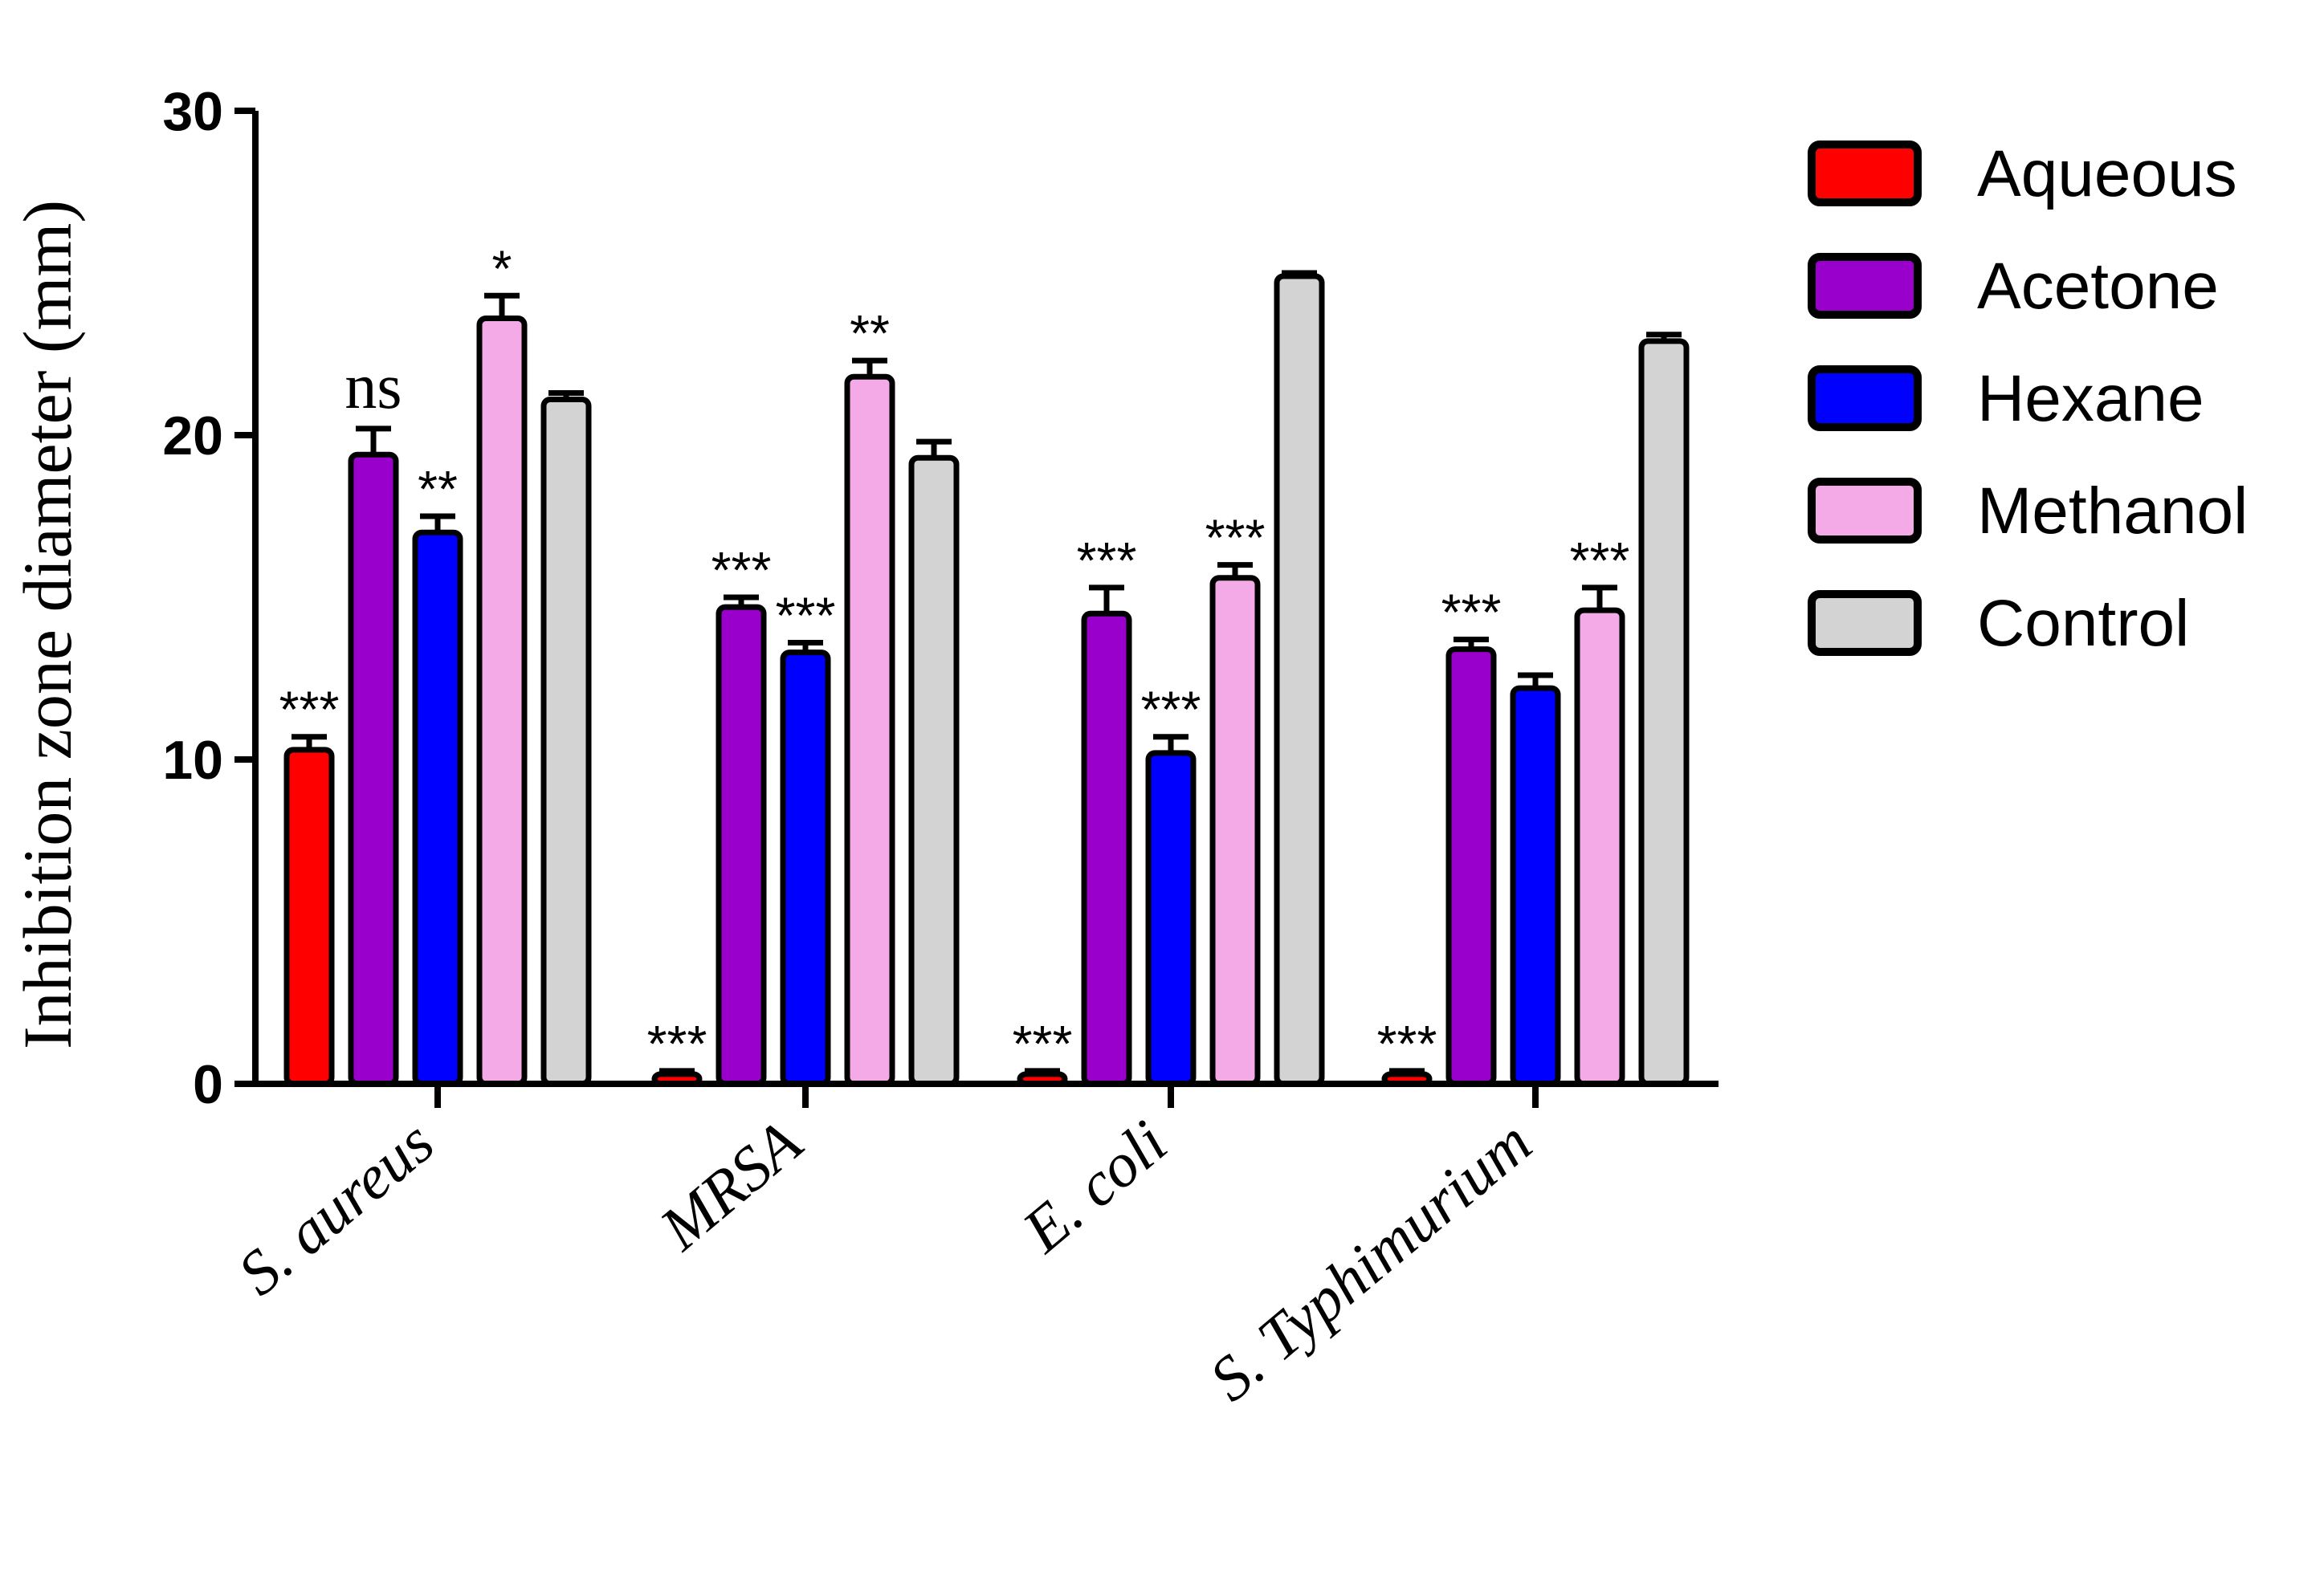 The image size is (2324, 1580). I want to click on legend-swatch-control, so click(1865, 623).